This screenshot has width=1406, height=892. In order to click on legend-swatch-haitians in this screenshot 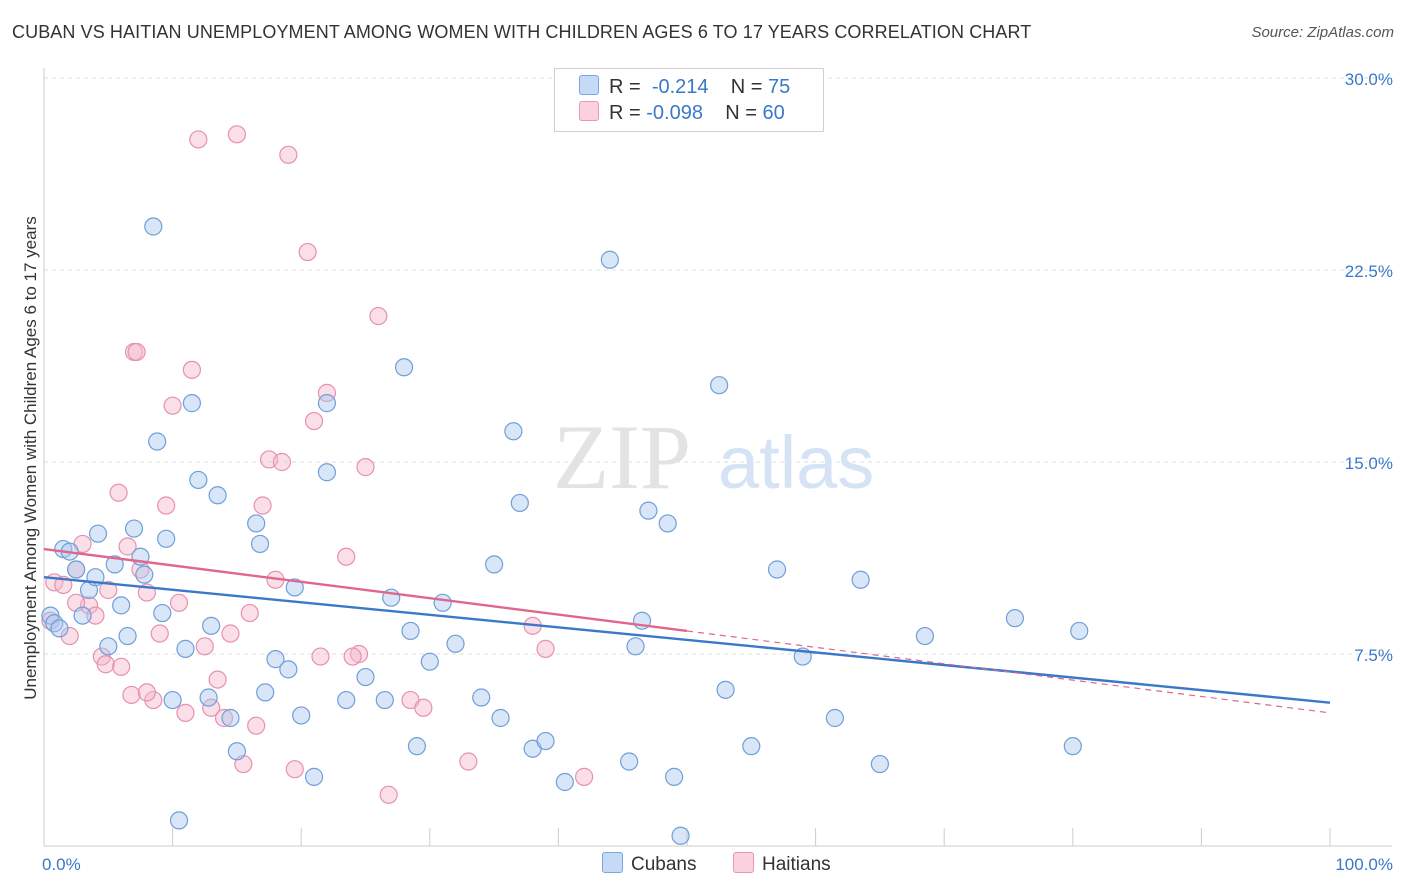, I will do `click(743, 862)`.